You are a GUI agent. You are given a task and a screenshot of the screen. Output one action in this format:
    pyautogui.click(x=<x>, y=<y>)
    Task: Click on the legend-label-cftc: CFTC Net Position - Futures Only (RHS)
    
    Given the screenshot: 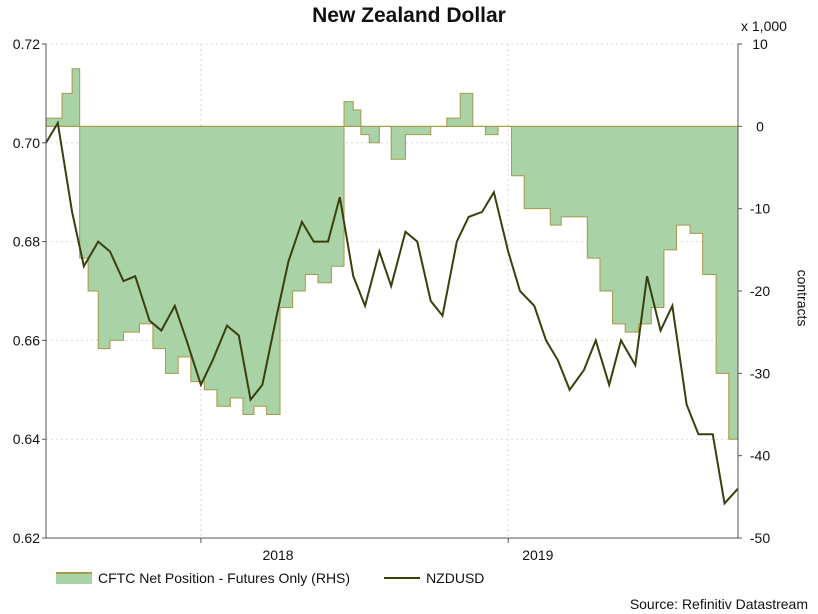 What is the action you would take?
    pyautogui.click(x=224, y=578)
    